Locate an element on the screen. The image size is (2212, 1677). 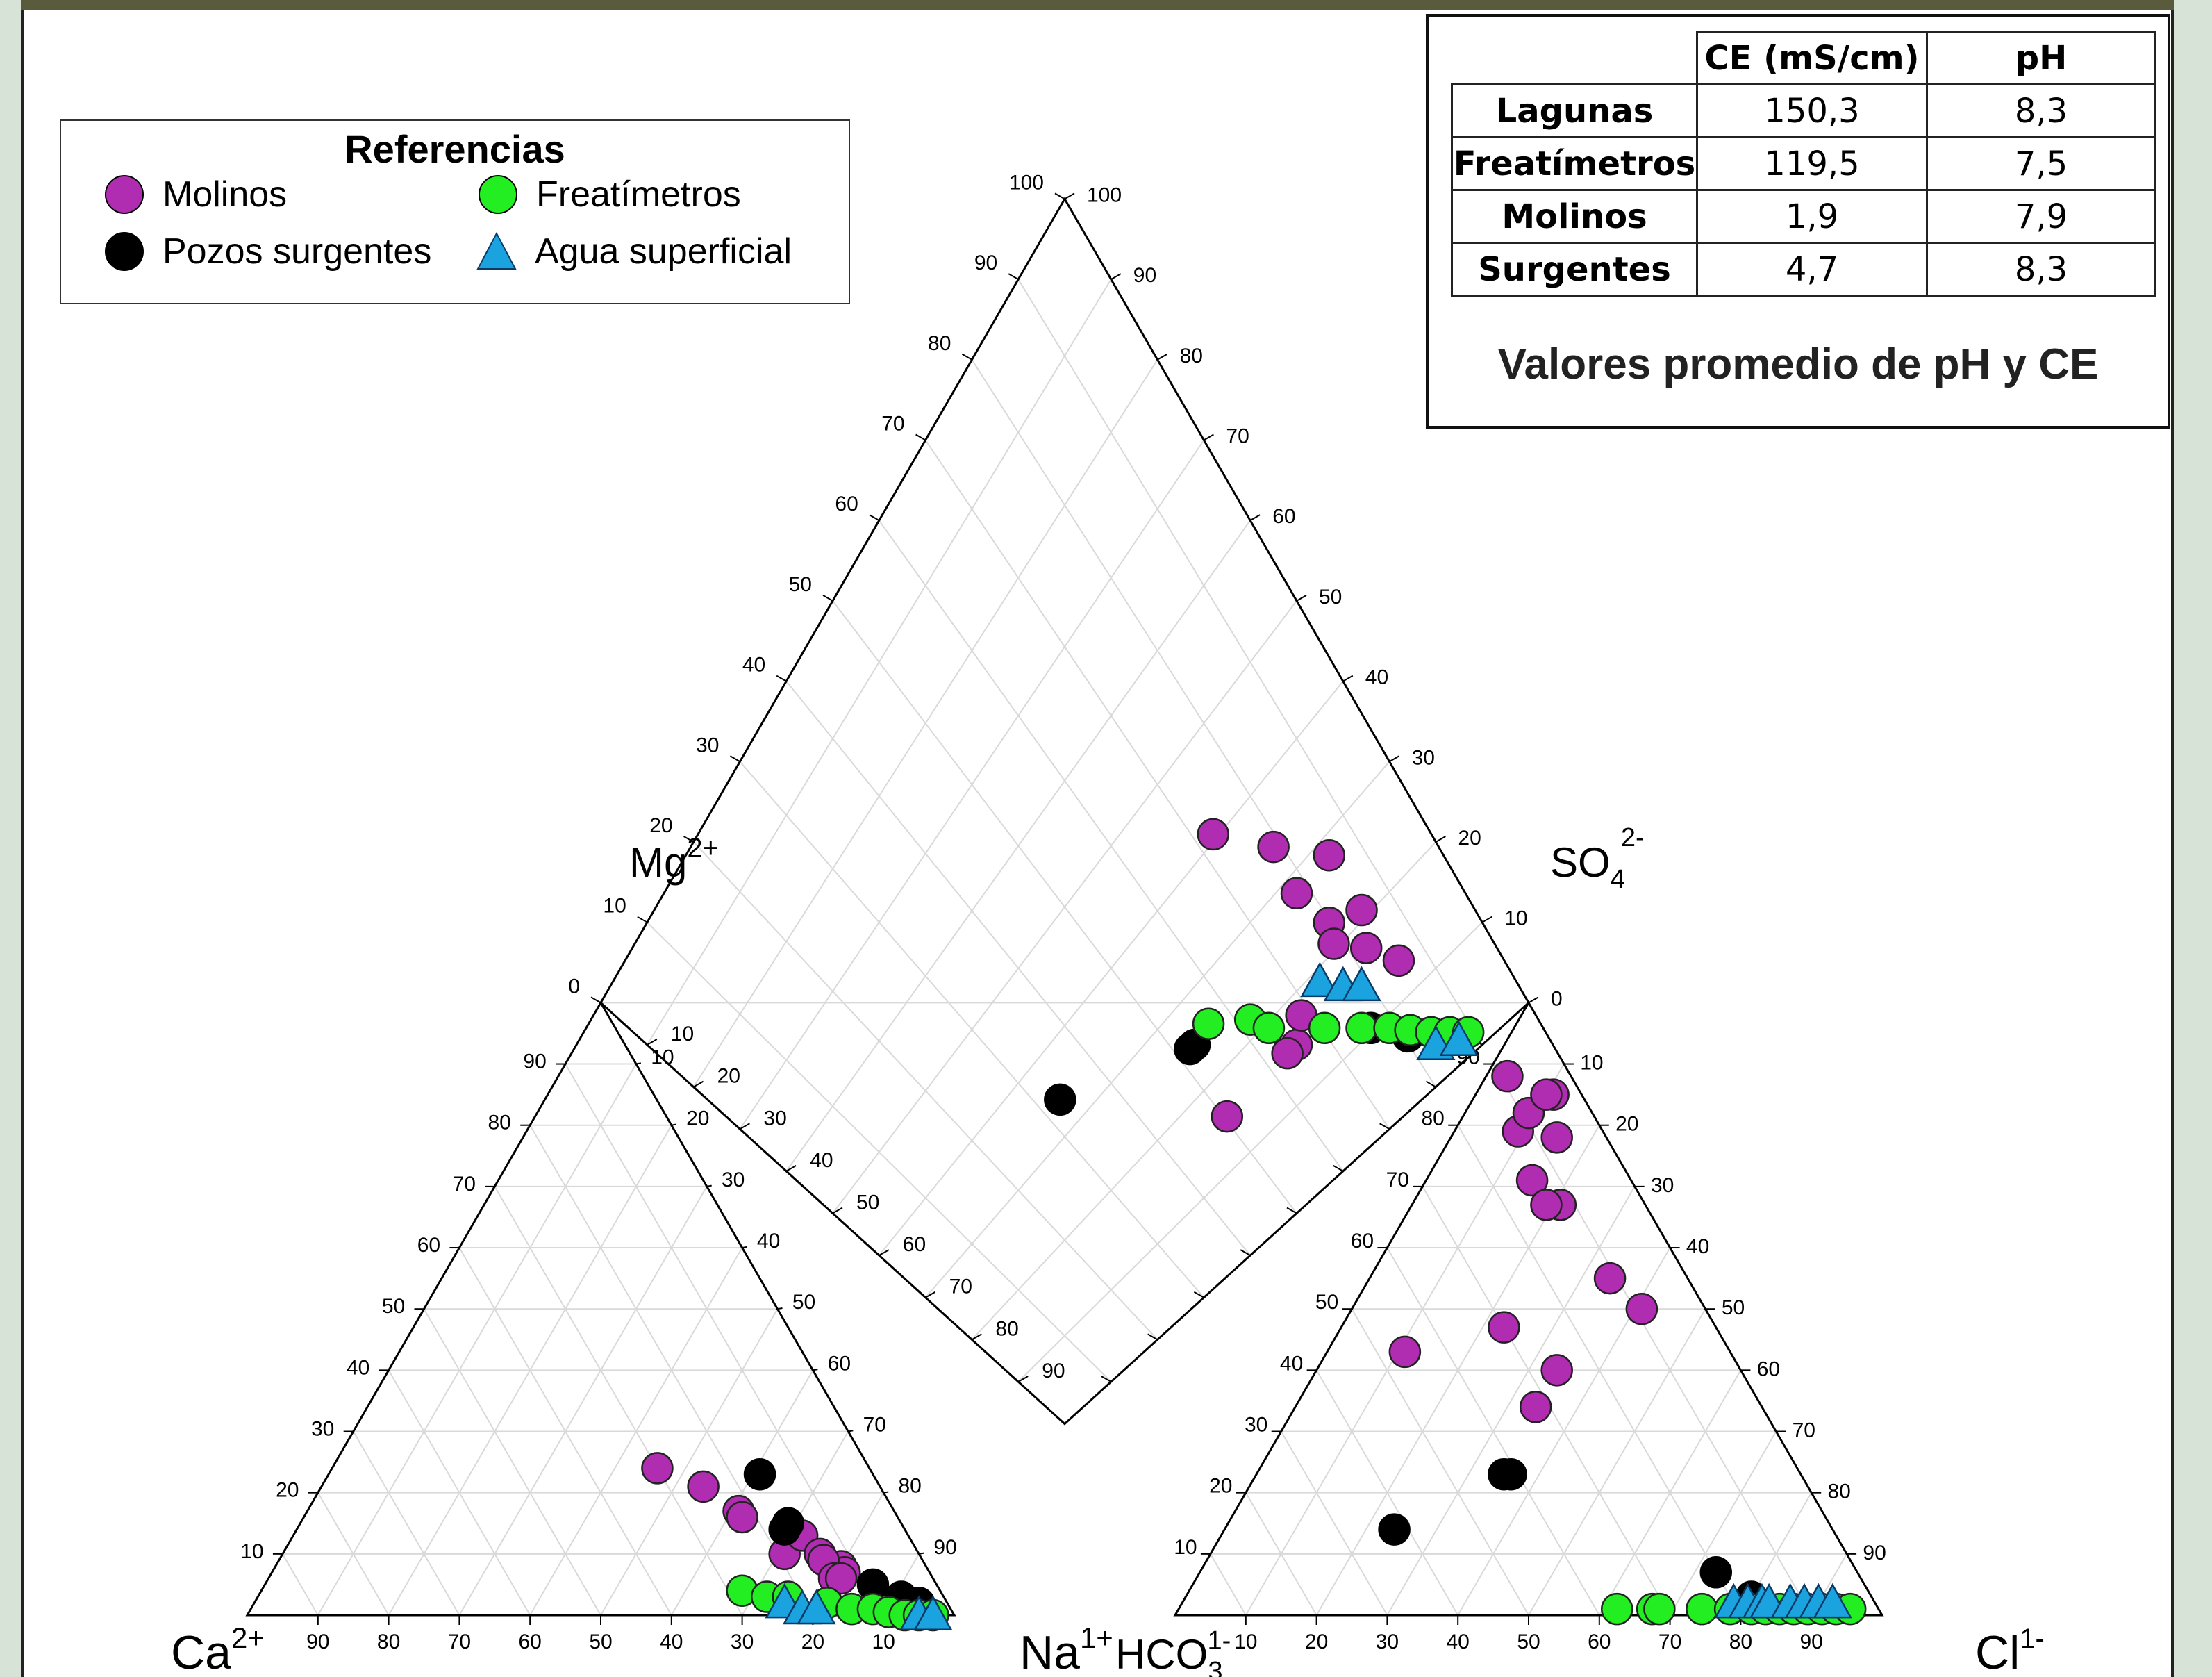
tick-label: 100 is located at coordinates (1026, 182).